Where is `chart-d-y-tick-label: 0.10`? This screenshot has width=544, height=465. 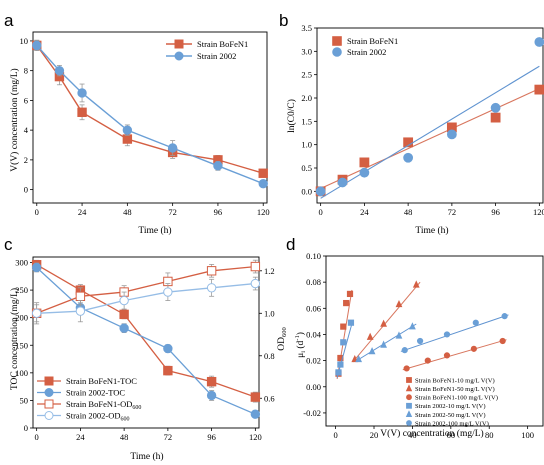 chart-d-y-tick-label: 0.10 is located at coordinates (313, 256).